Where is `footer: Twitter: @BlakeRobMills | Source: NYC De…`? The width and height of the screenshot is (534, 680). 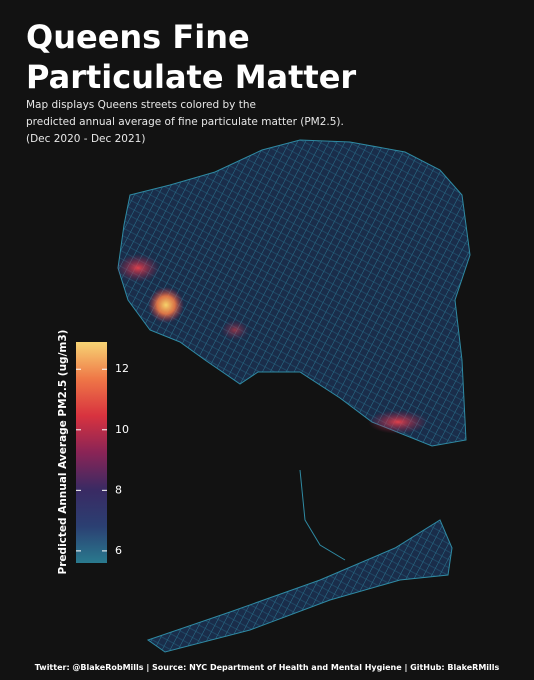 footer: Twitter: @BlakeRobMills | Source: NYC De… is located at coordinates (267, 667).